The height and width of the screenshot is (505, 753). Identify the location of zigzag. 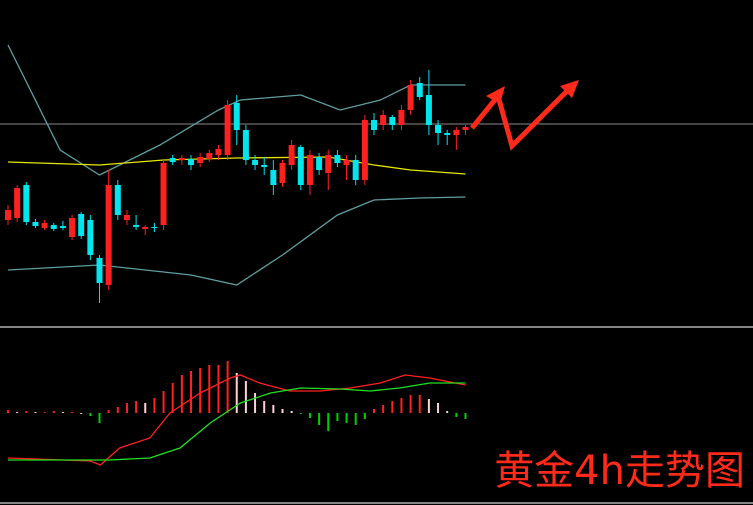
(521, 118).